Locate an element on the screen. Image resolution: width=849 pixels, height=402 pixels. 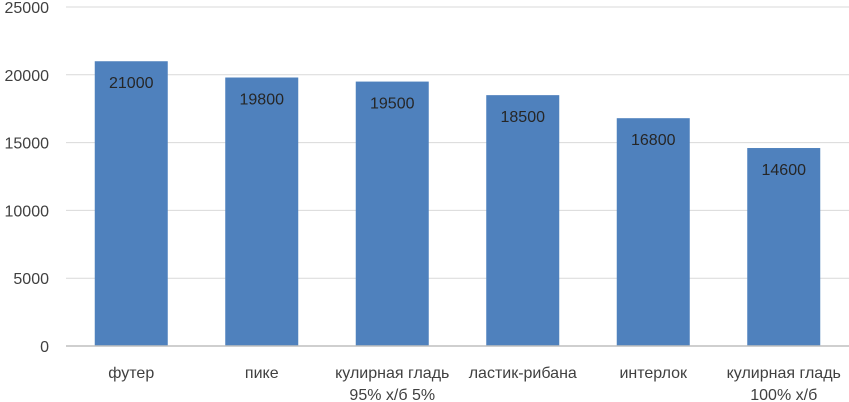
data-label: 18500 is located at coordinates (523, 117).